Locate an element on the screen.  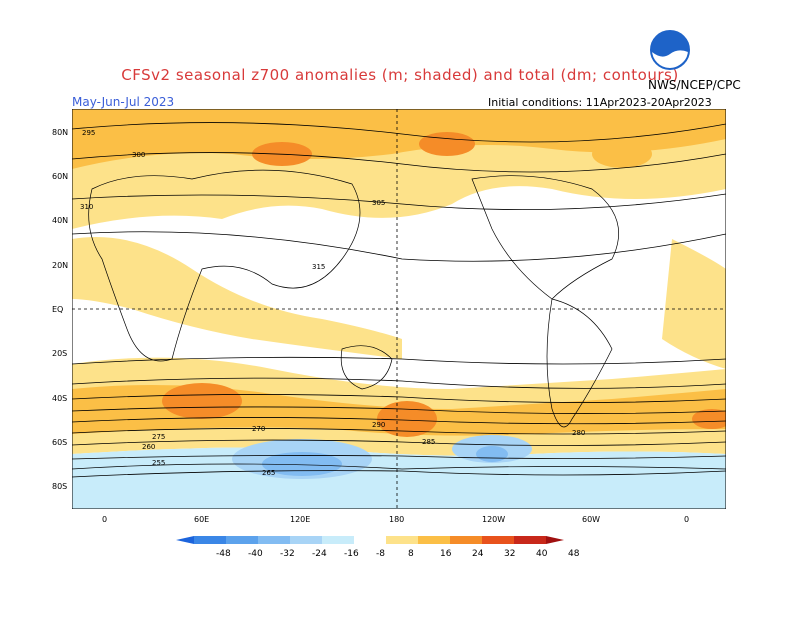
colorbar-label: 32 is located at coordinates (509, 554).